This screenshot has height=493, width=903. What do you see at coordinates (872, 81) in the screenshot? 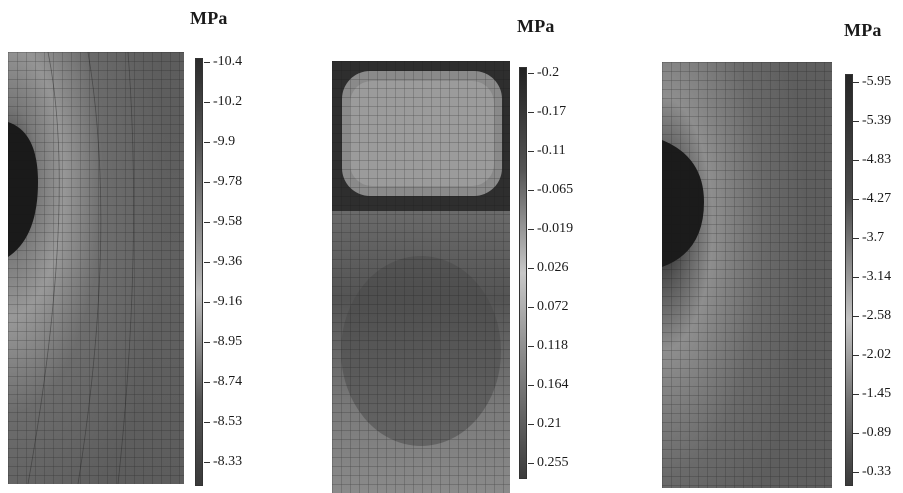
I see `tick-label: -5.95` at bounding box center [872, 81].